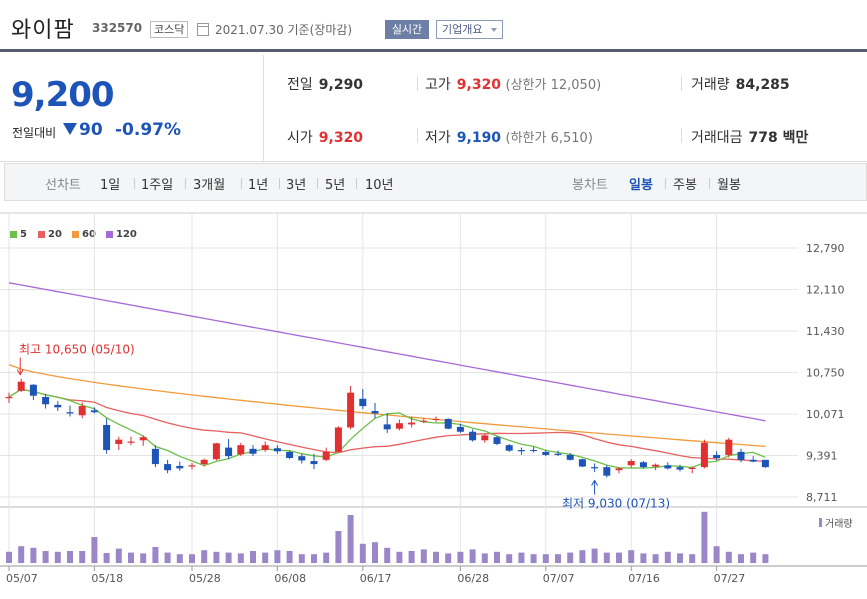 Image resolution: width=867 pixels, height=599 pixels. What do you see at coordinates (379, 185) in the screenshot?
I see `period-10y: 10년` at bounding box center [379, 185].